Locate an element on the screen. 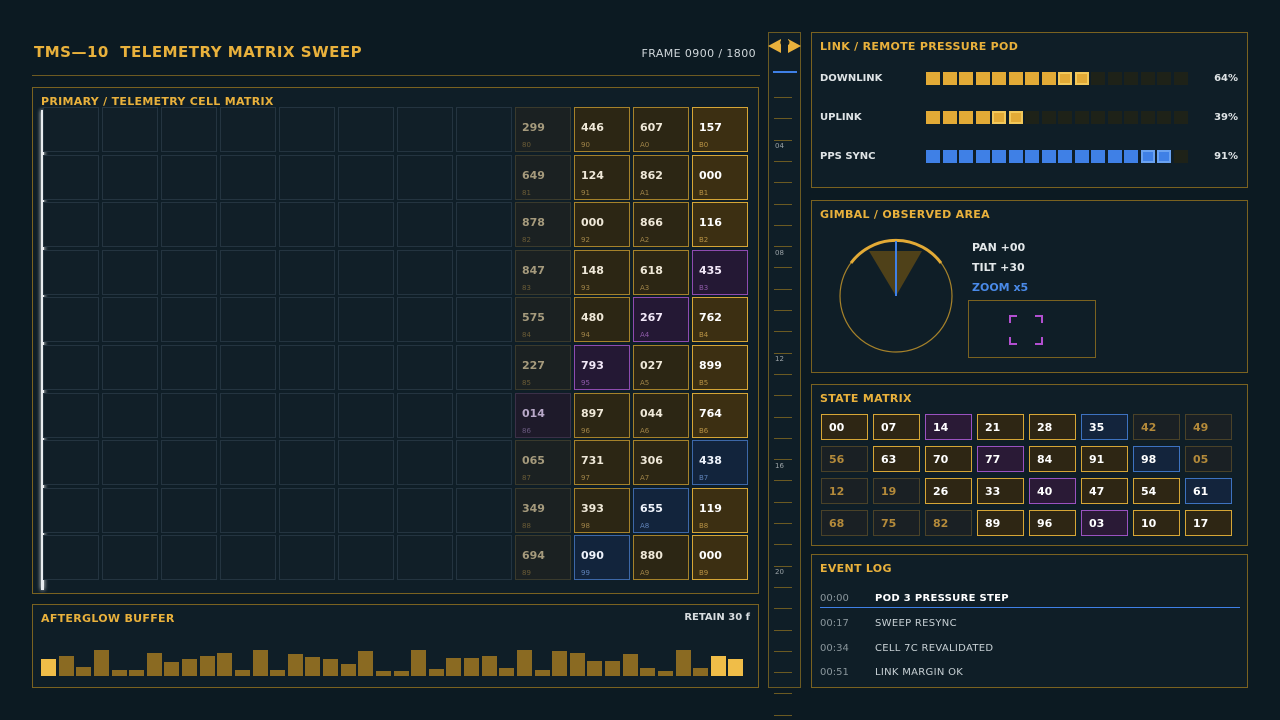  matrix-cell: 694 89 is located at coordinates (543, 558).